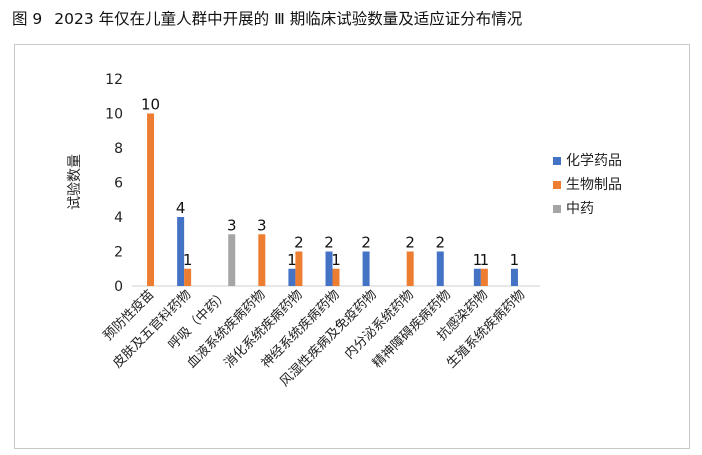  Describe the element at coordinates (150, 105) in the screenshot. I see `data-label: 10` at that location.